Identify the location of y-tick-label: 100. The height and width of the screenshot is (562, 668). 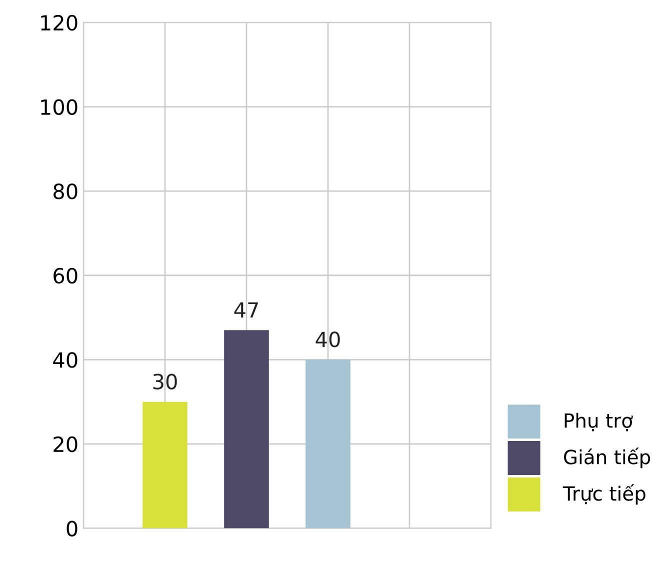
(59, 107).